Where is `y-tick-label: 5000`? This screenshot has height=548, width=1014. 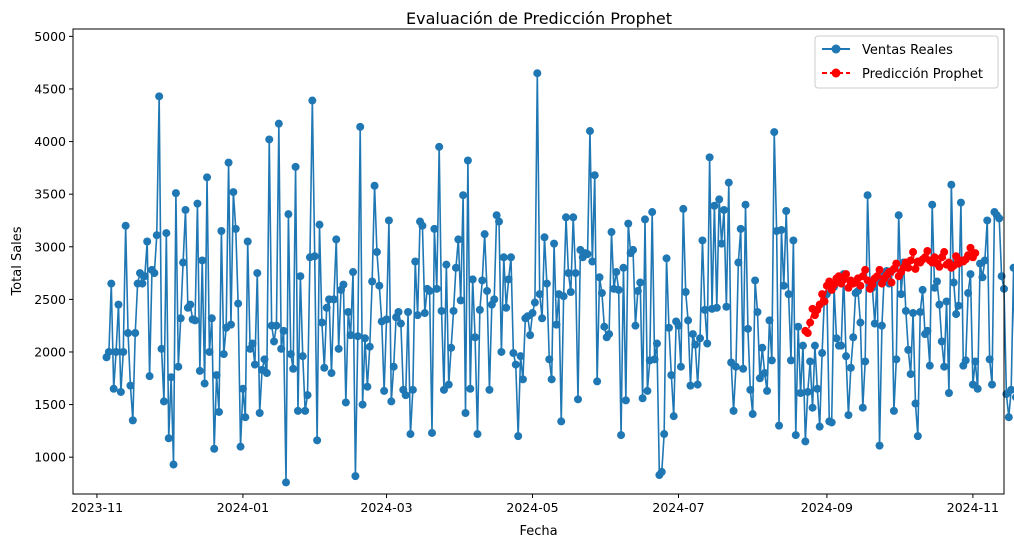 y-tick-label: 5000 is located at coordinates (50, 36).